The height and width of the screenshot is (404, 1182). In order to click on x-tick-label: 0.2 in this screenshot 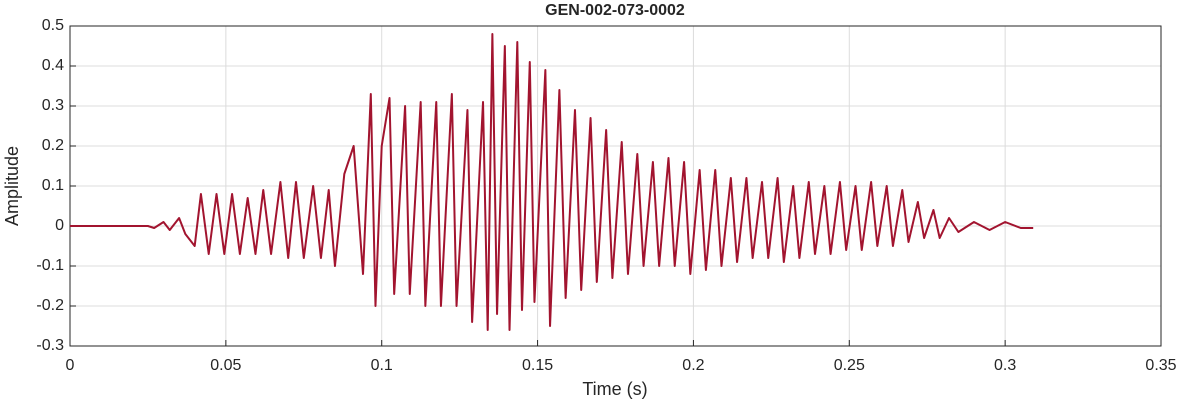, I will do `click(693, 365)`.